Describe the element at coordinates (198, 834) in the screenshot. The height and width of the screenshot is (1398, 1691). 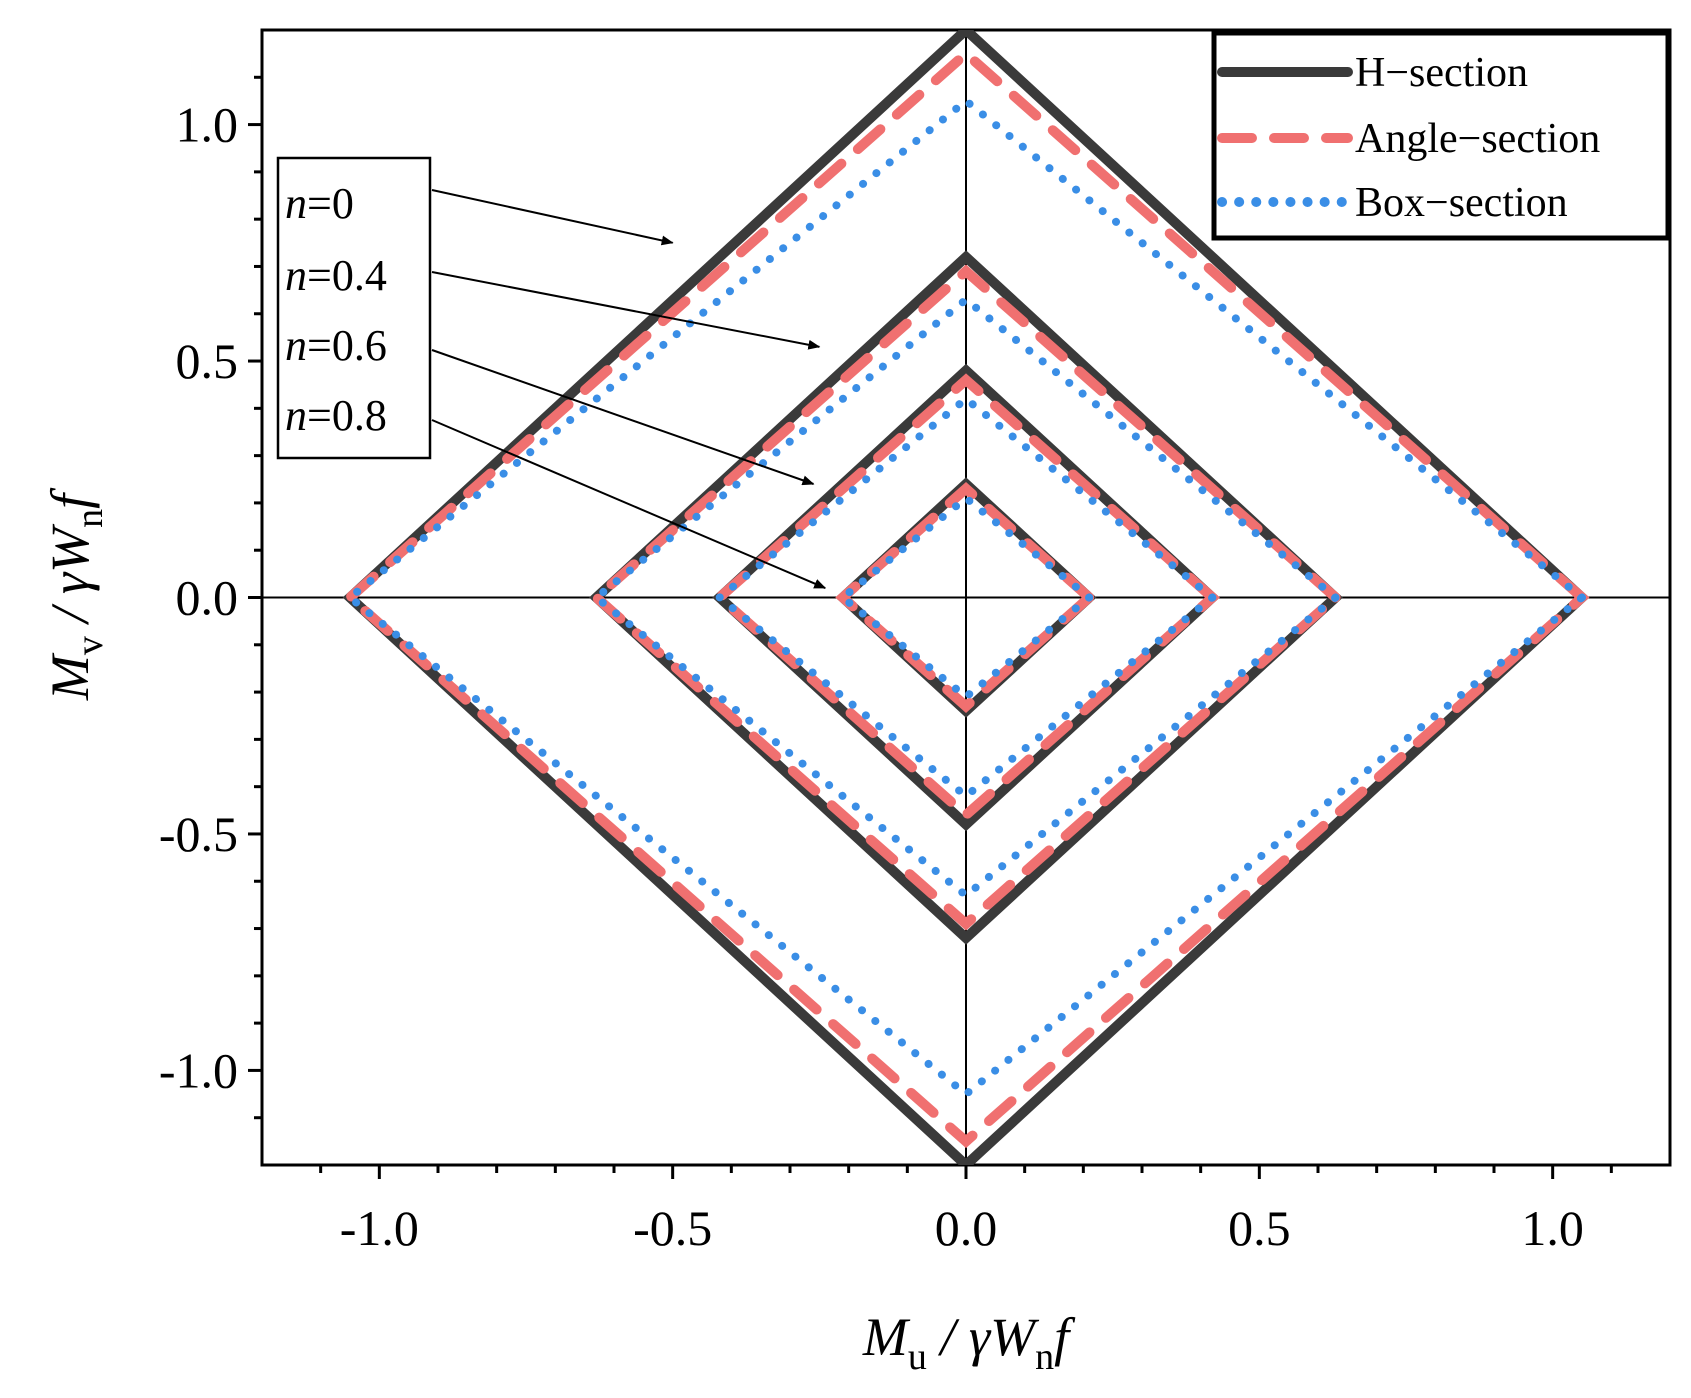
I see `y-tick-label: -0.5` at that location.